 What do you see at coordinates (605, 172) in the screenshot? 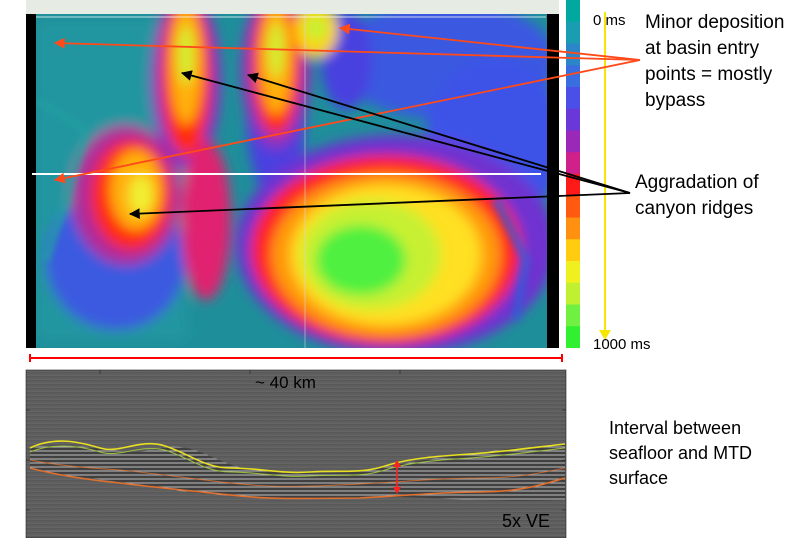
I see `time-axis-line` at bounding box center [605, 172].